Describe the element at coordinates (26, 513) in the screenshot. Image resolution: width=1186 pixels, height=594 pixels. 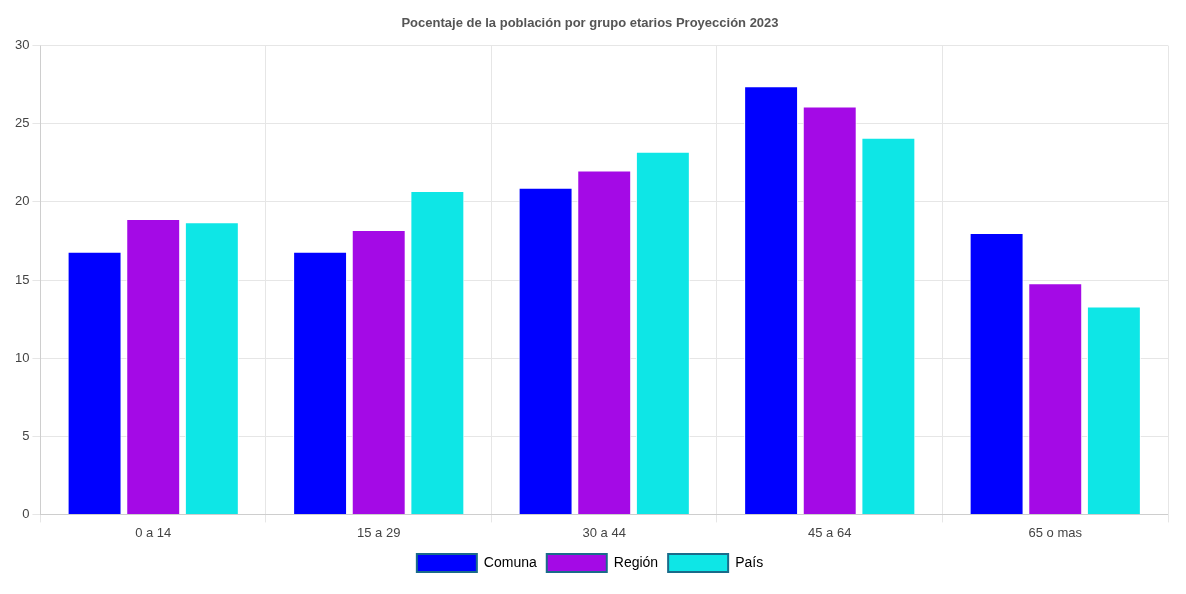
I see `y-tick-label: 0` at that location.